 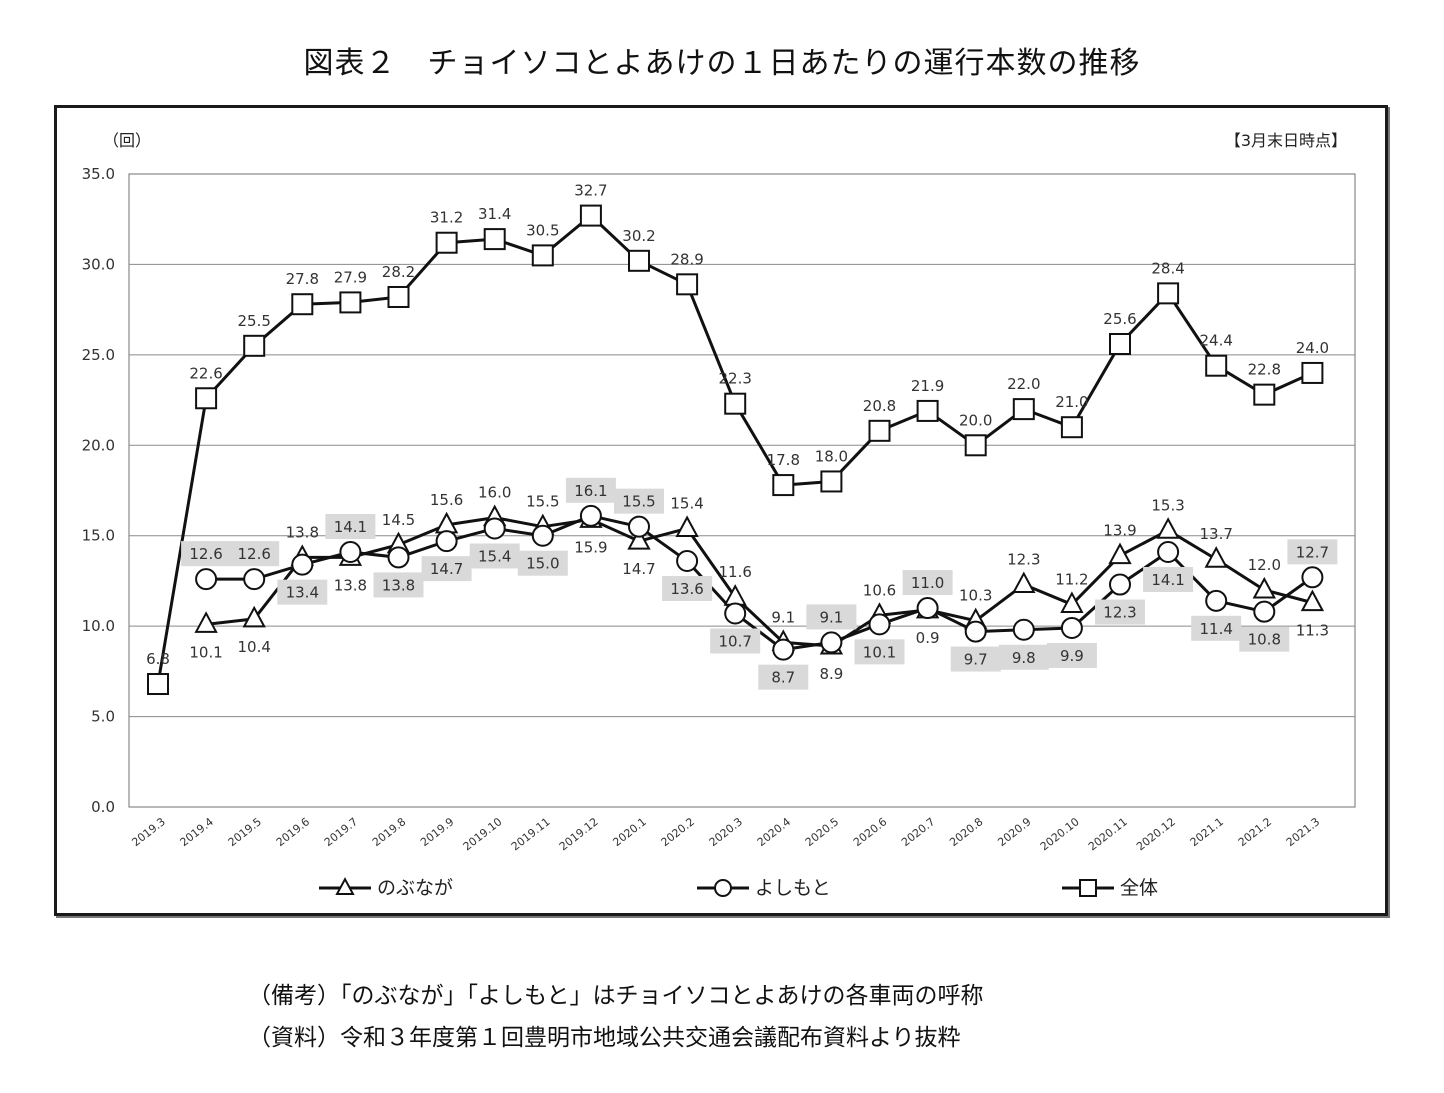 What do you see at coordinates (975, 596) in the screenshot?
I see `data-label-triangle: 10.3` at bounding box center [975, 596].